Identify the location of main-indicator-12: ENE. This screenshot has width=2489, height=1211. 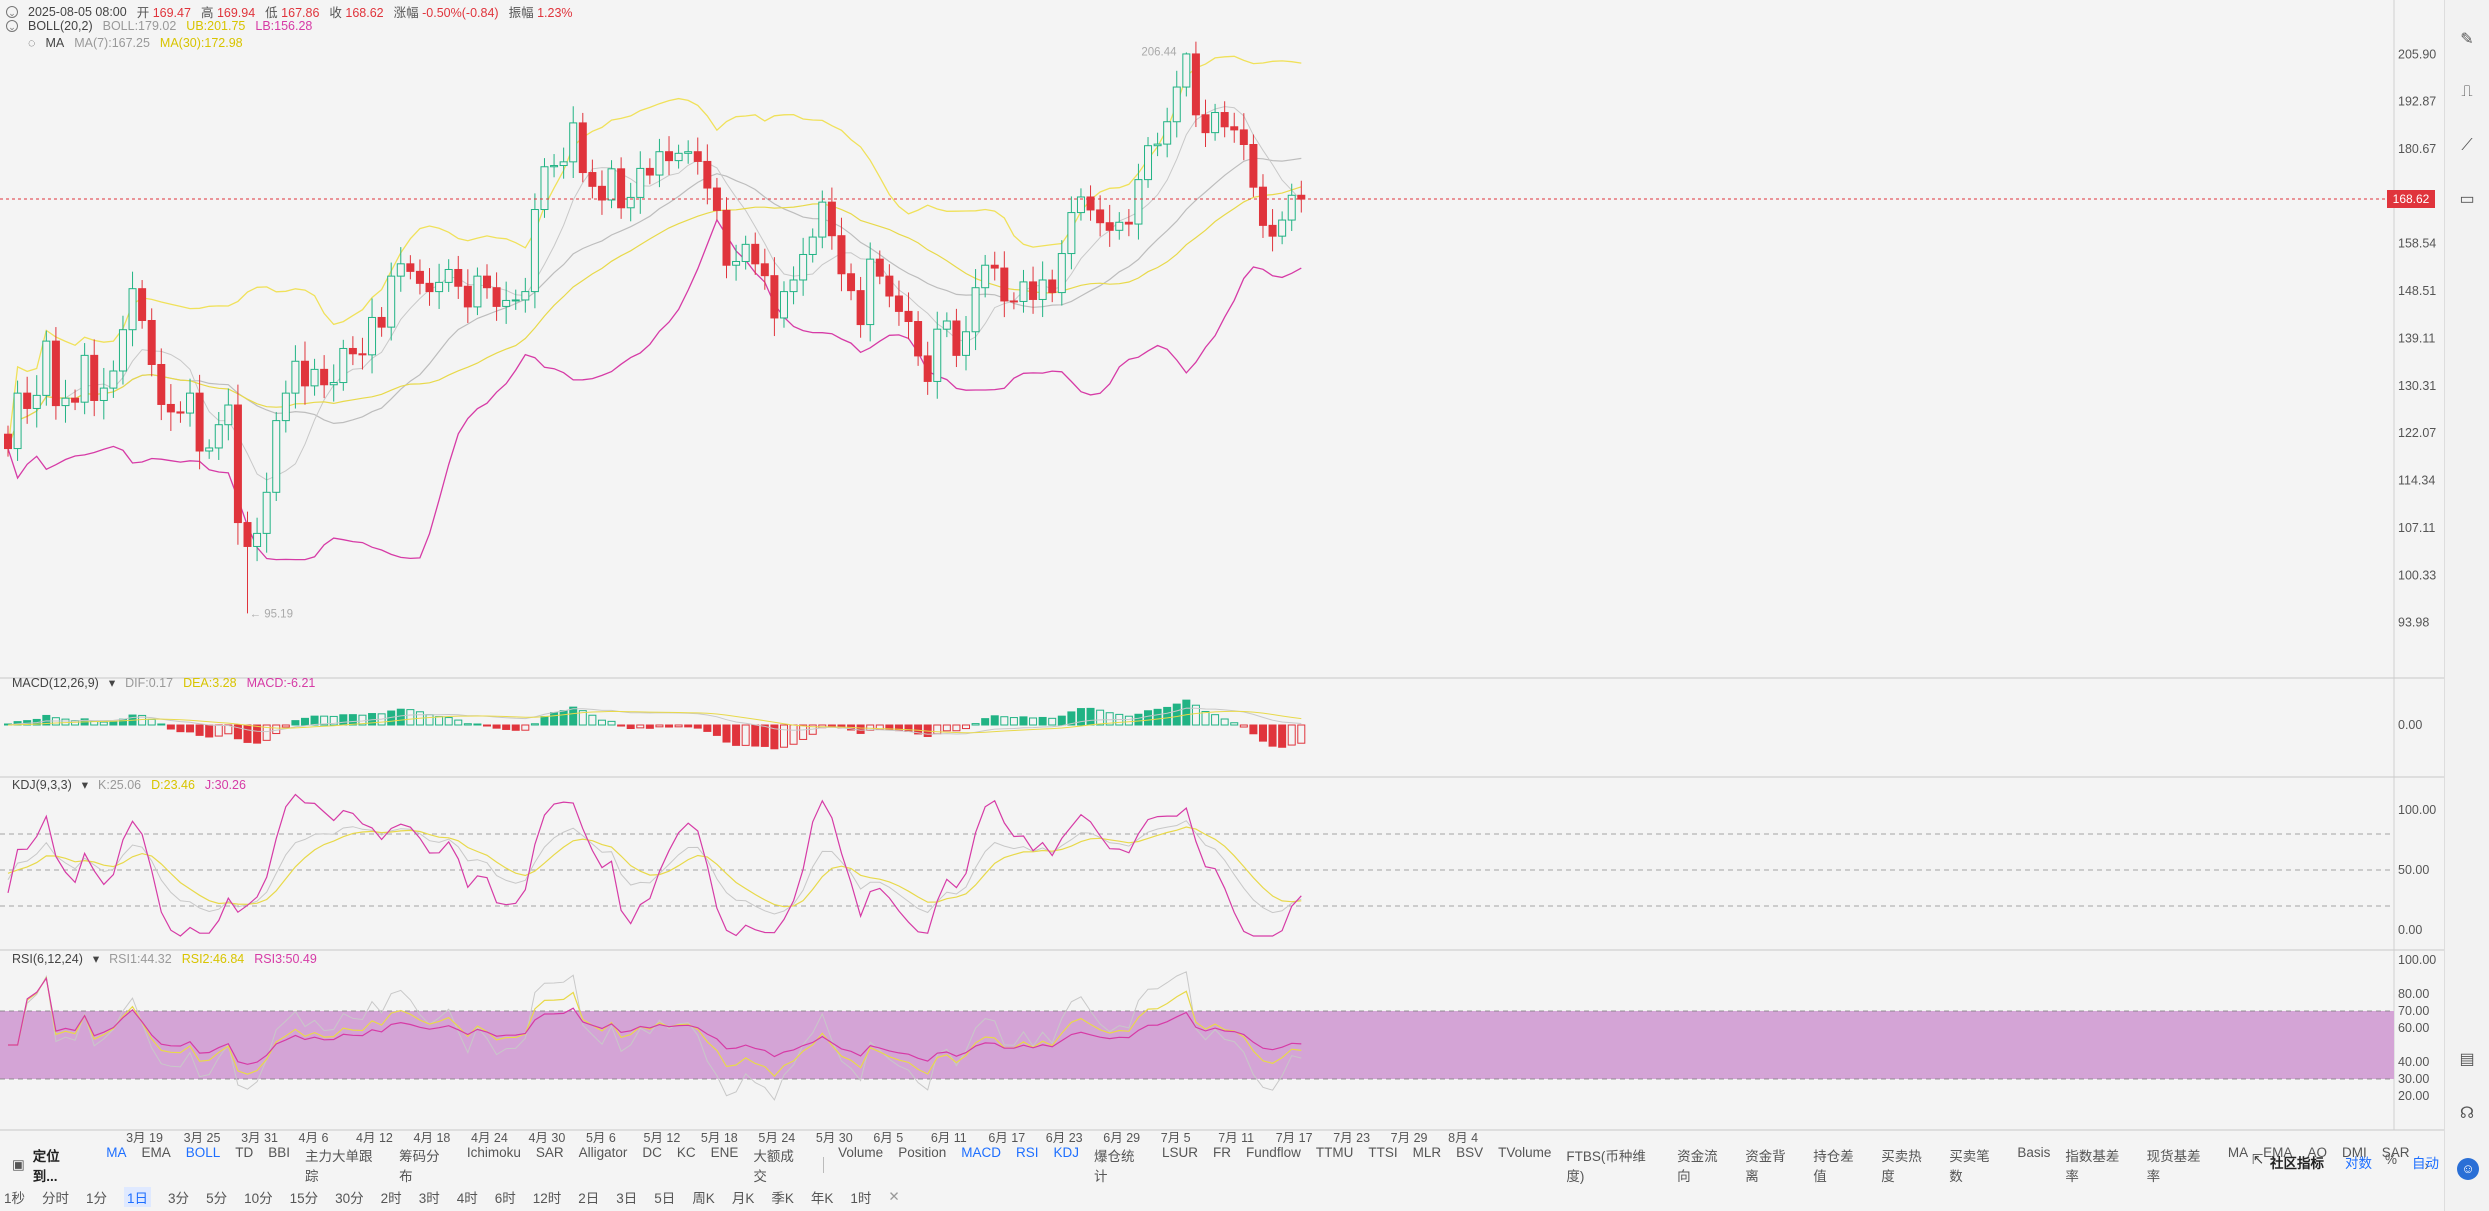
(724, 1152).